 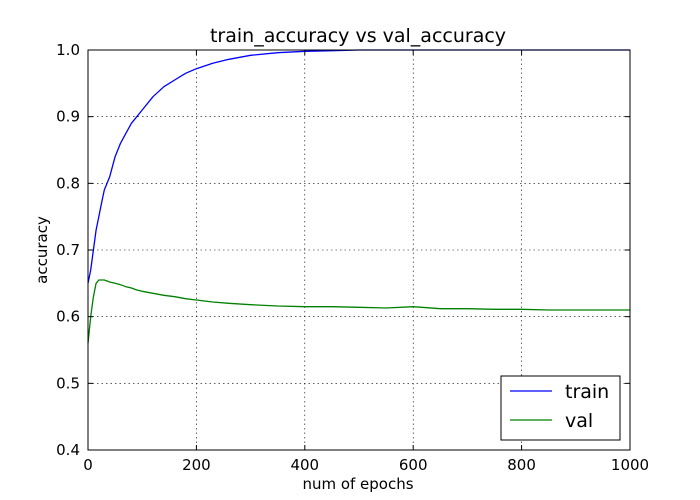 What do you see at coordinates (68, 383) in the screenshot?
I see `y-tick-label: 0.5` at bounding box center [68, 383].